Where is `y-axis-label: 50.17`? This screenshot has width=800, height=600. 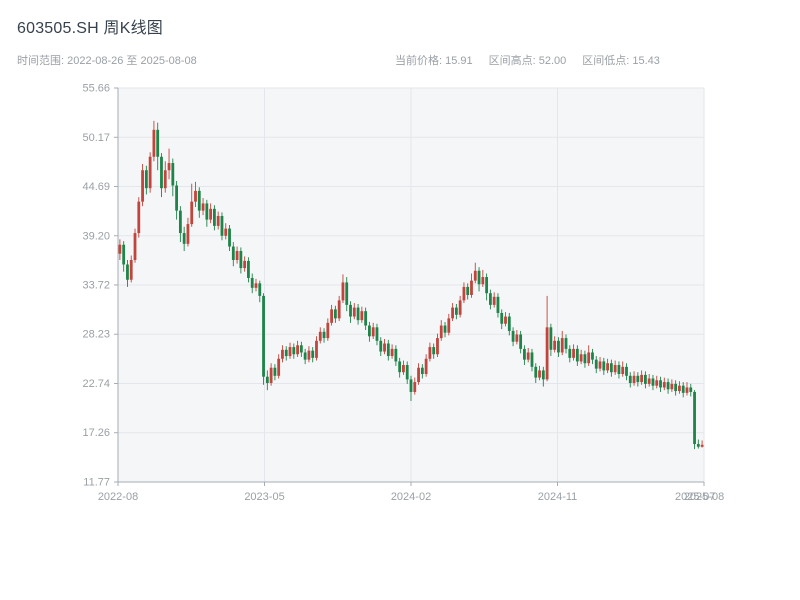 y-axis-label: 50.17 is located at coordinates (96, 138).